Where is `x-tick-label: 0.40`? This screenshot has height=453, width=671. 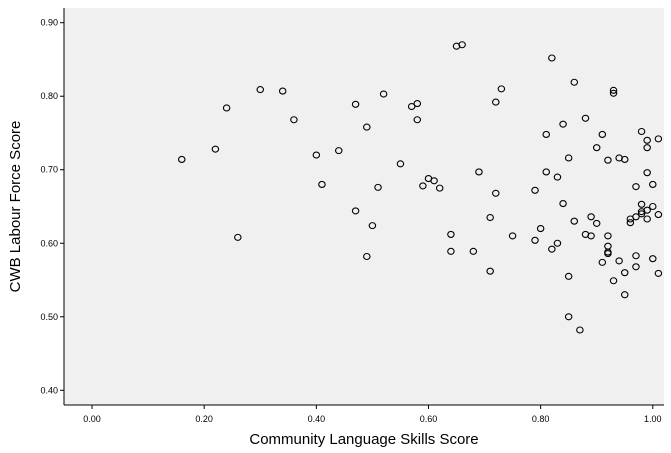 x-tick-label: 0.40 is located at coordinates (317, 419).